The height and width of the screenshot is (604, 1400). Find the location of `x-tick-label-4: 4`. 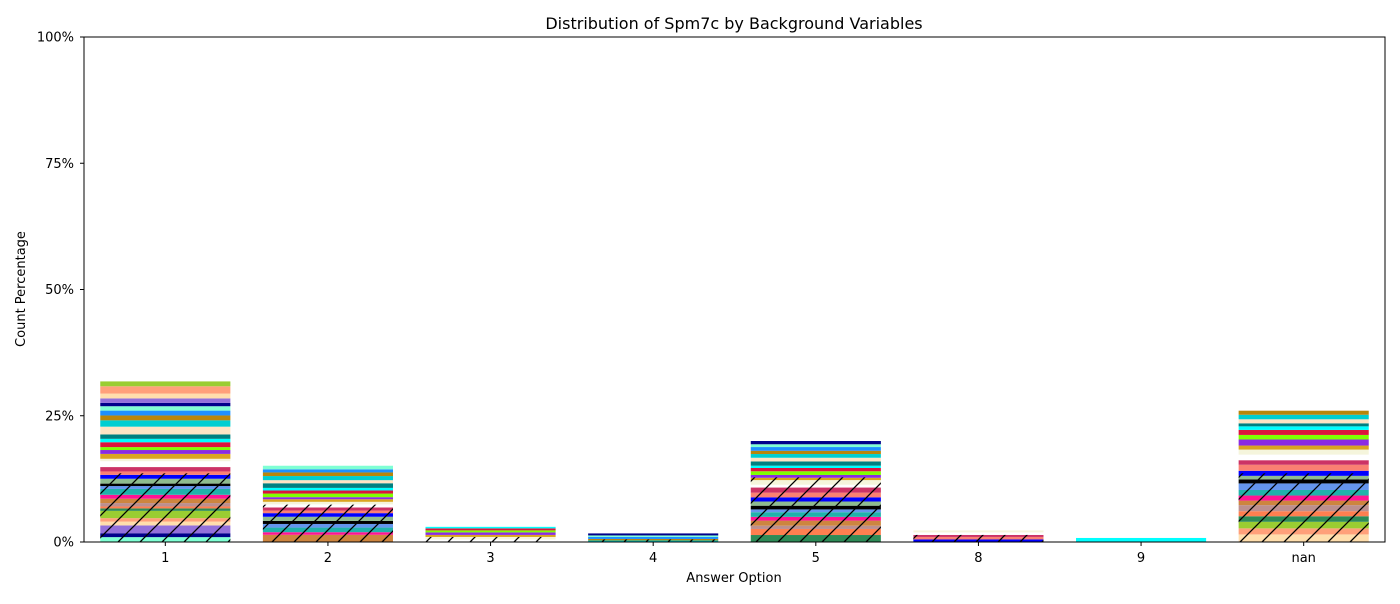

x-tick-label-4: 4 is located at coordinates (653, 558).